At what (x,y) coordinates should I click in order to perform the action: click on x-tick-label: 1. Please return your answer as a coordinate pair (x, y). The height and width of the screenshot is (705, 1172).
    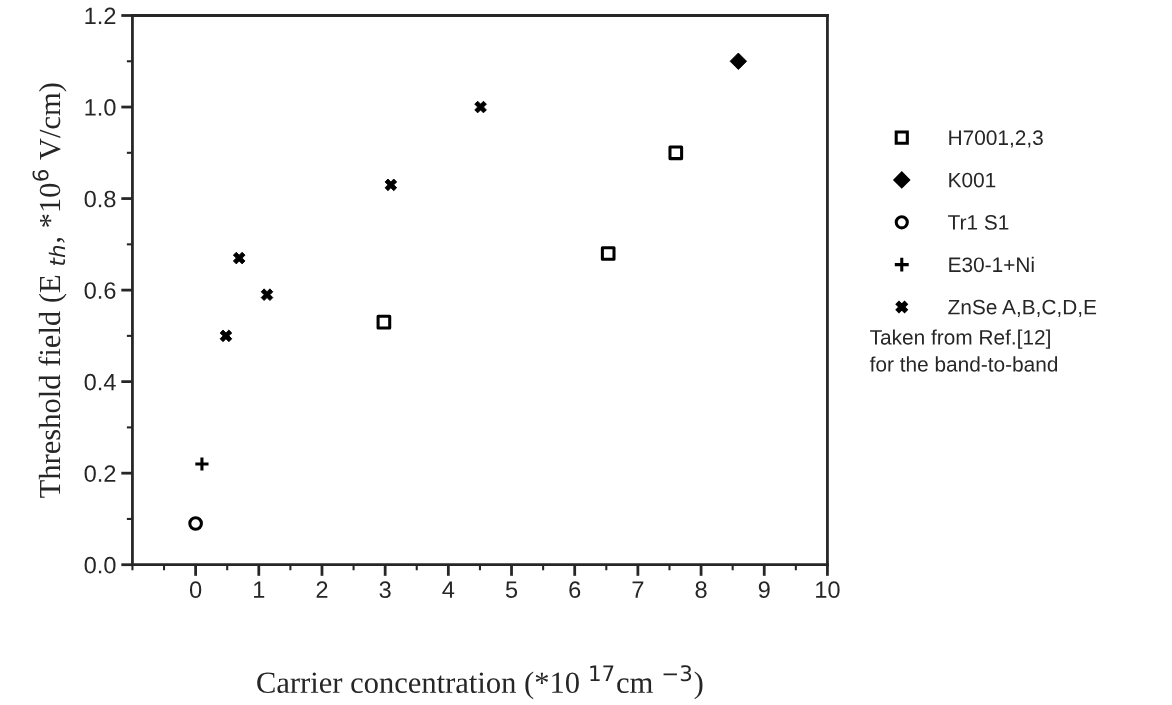
    Looking at the image, I should click on (259, 589).